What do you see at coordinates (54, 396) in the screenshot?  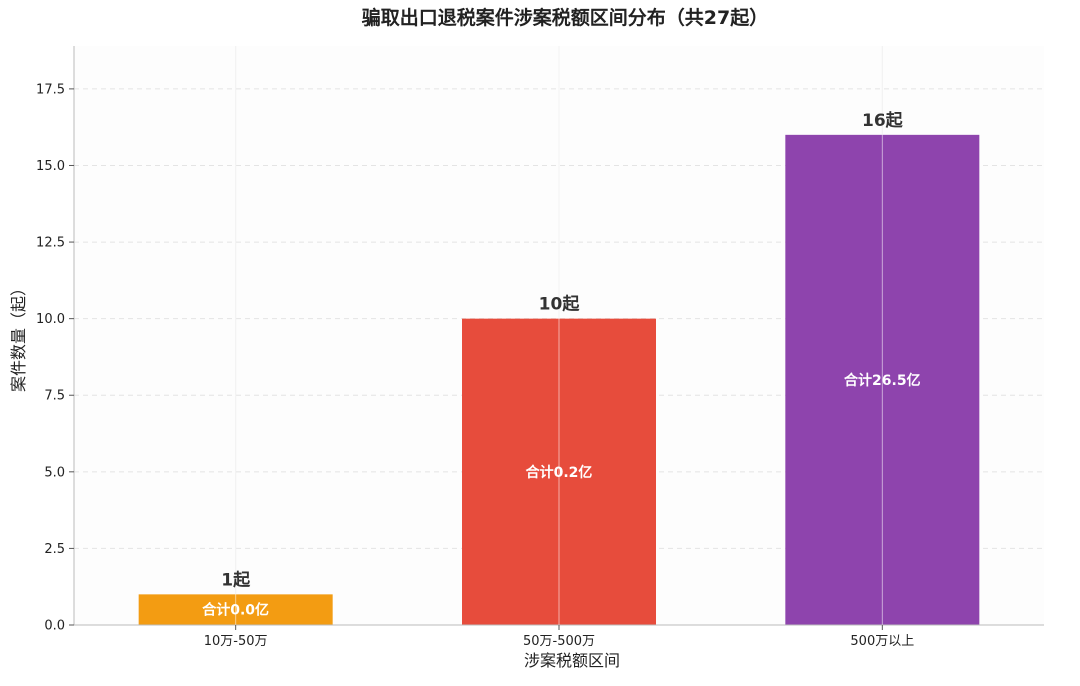 I see `y-tick-label: 7.5` at bounding box center [54, 396].